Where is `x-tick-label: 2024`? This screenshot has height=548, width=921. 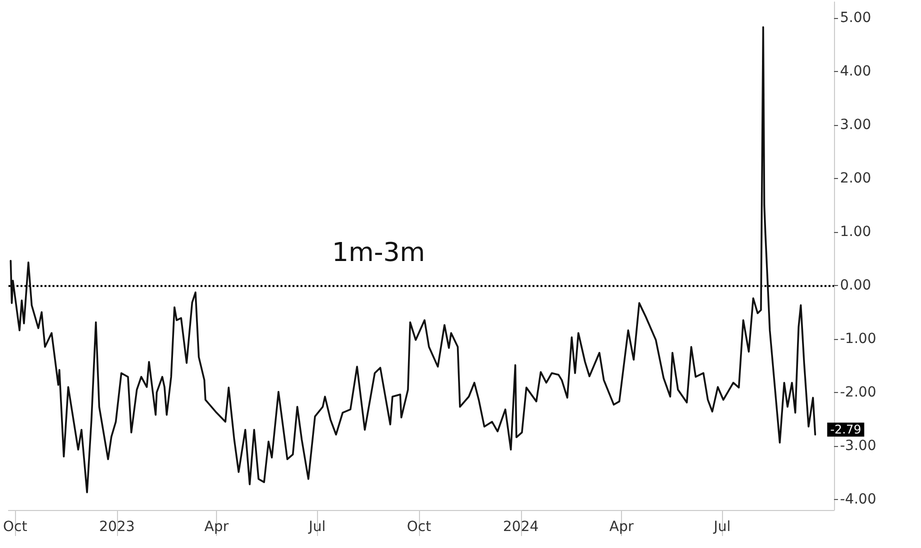
x-tick-label: 2024 is located at coordinates (521, 527).